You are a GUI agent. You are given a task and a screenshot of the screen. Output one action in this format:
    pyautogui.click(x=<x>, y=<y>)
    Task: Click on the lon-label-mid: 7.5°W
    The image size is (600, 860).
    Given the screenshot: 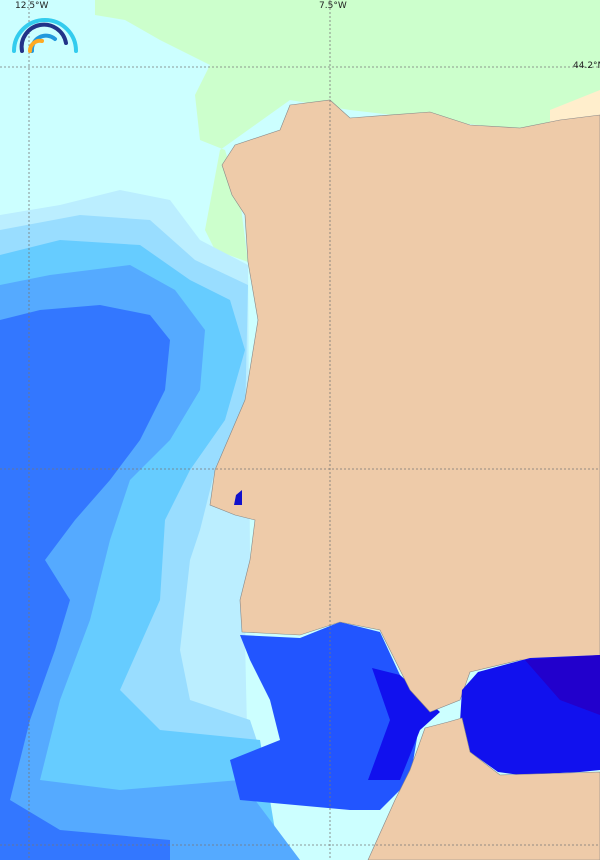 What is the action you would take?
    pyautogui.click(x=333, y=6)
    